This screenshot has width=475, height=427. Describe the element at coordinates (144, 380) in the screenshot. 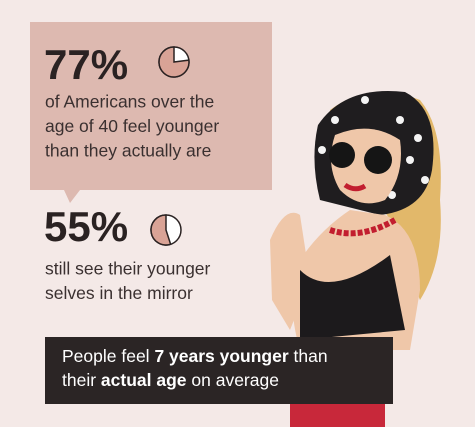

I see `callout-segment: actual age` at that location.